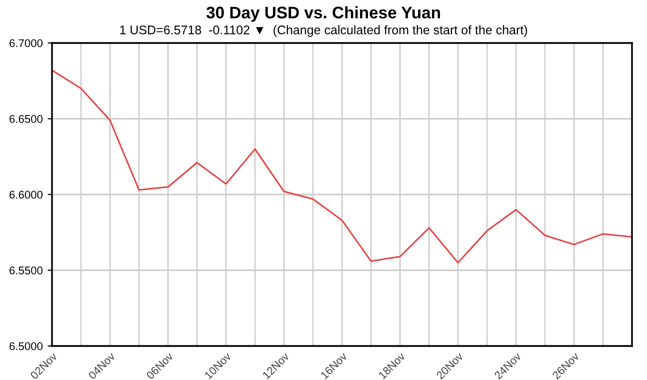  I want to click on y-tick-label: 6.5500, so click(26, 270).